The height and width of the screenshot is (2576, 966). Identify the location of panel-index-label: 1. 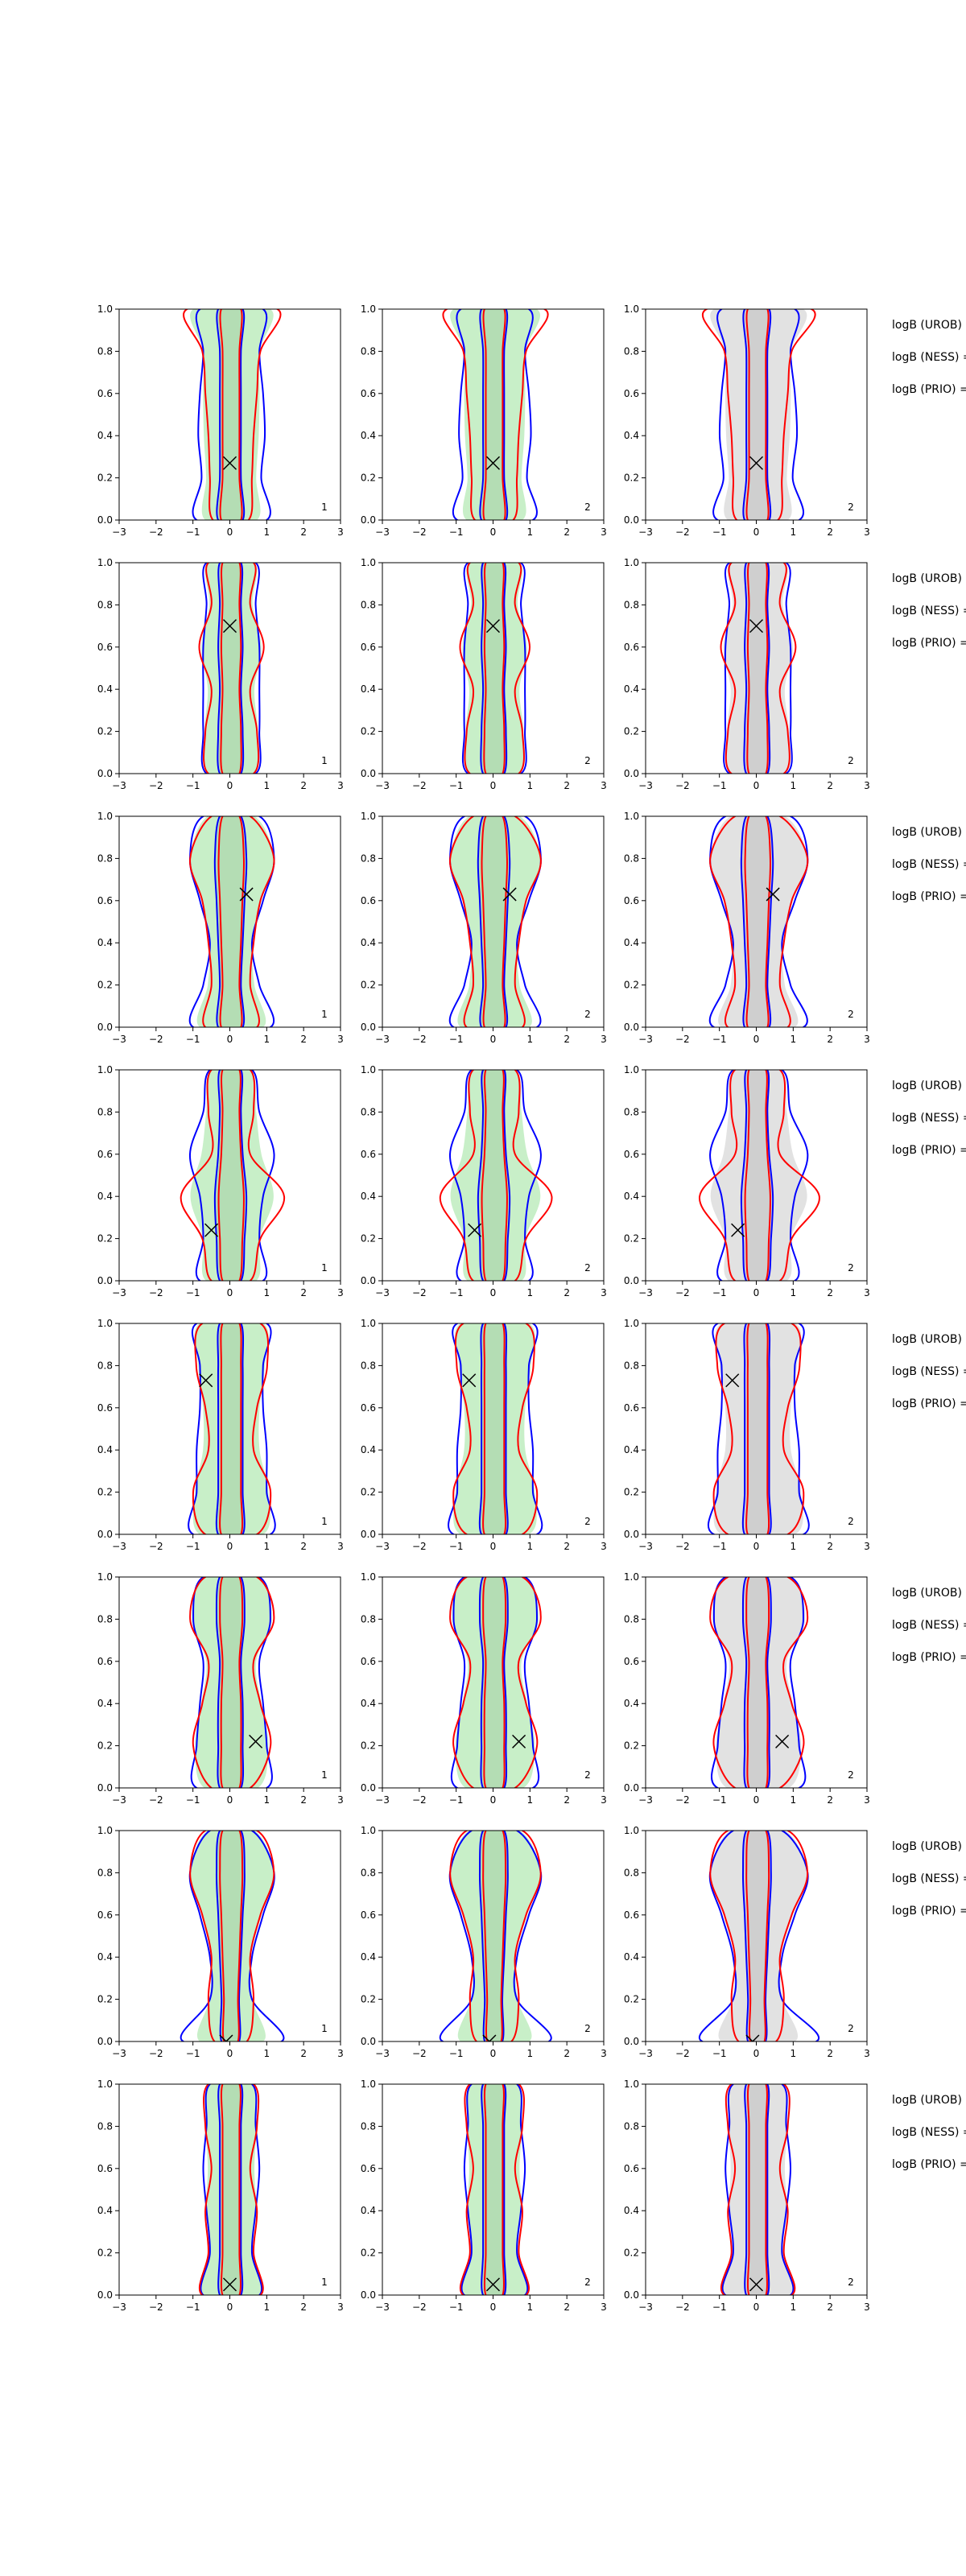
(324, 760).